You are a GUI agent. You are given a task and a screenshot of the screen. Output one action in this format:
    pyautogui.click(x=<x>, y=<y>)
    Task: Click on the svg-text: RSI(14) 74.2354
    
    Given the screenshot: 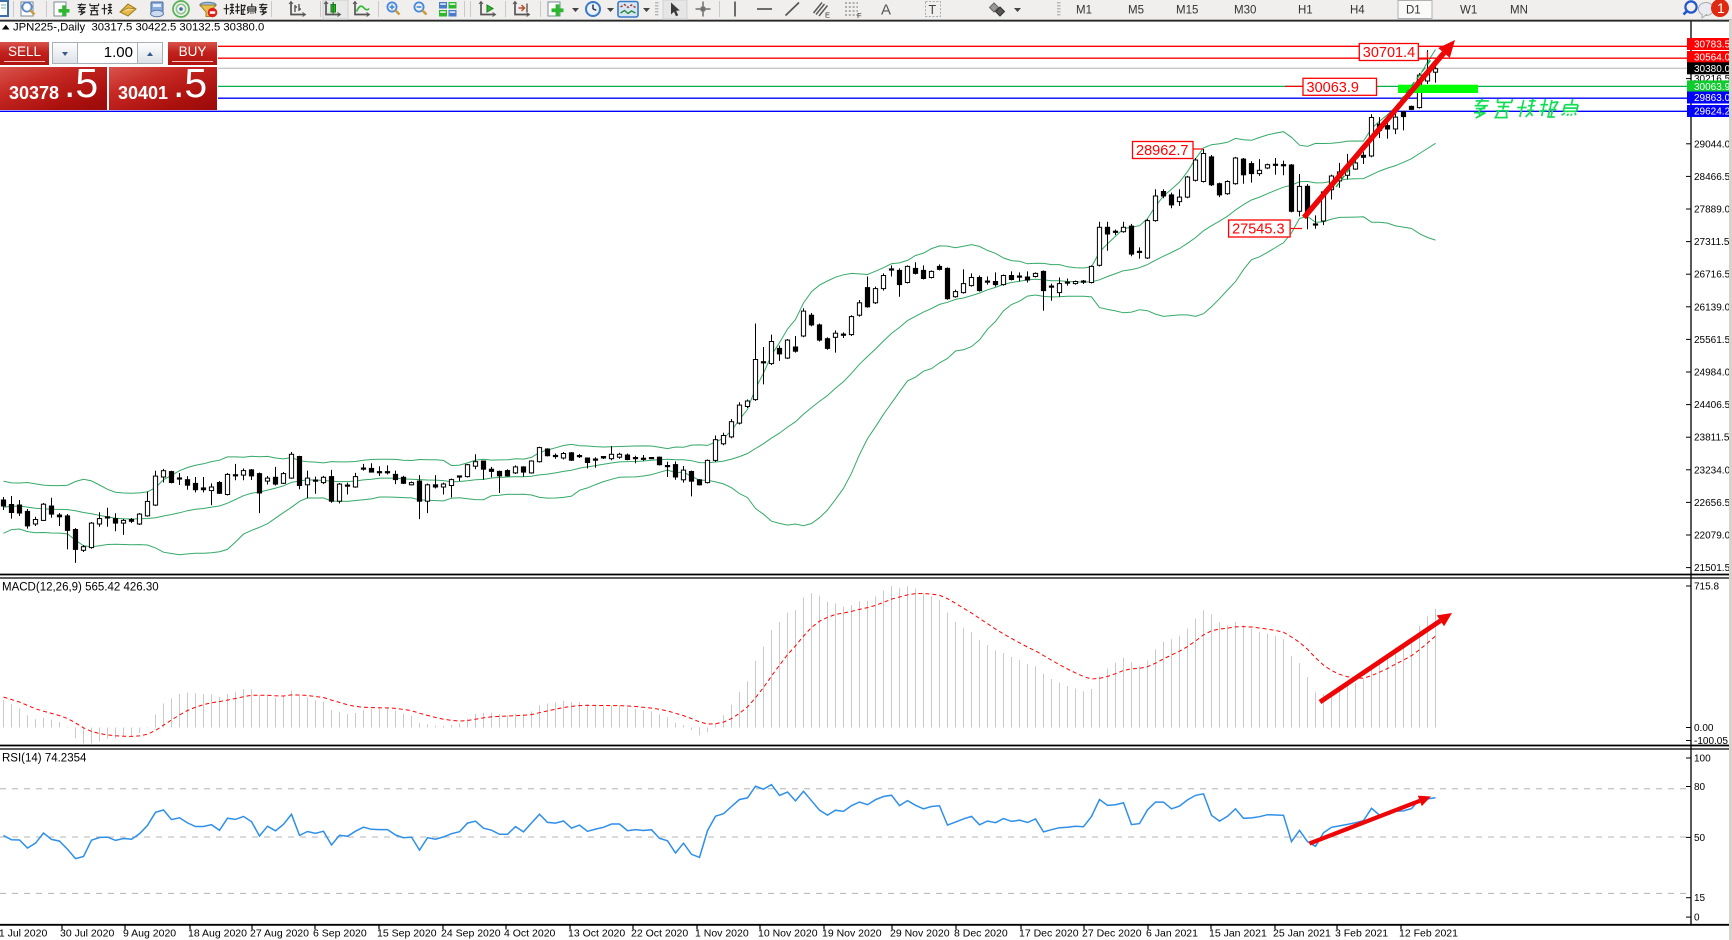 What is the action you would take?
    pyautogui.click(x=44, y=759)
    